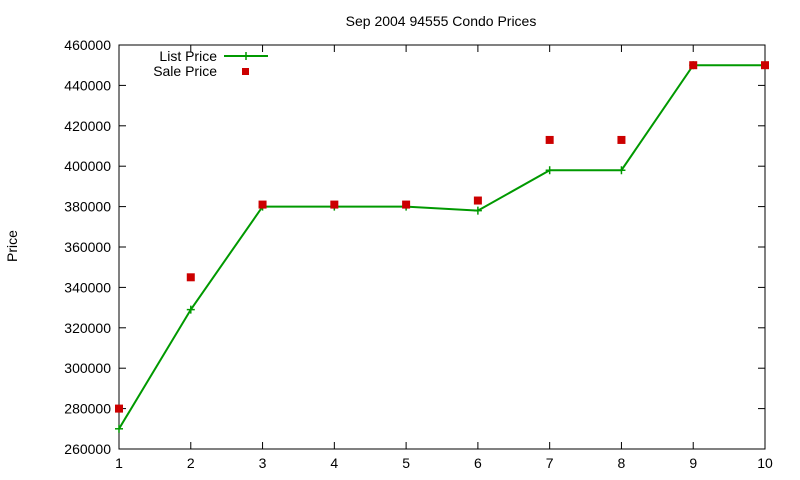 This screenshot has height=480, width=800. I want to click on legend-marker-sale-price, so click(245, 71).